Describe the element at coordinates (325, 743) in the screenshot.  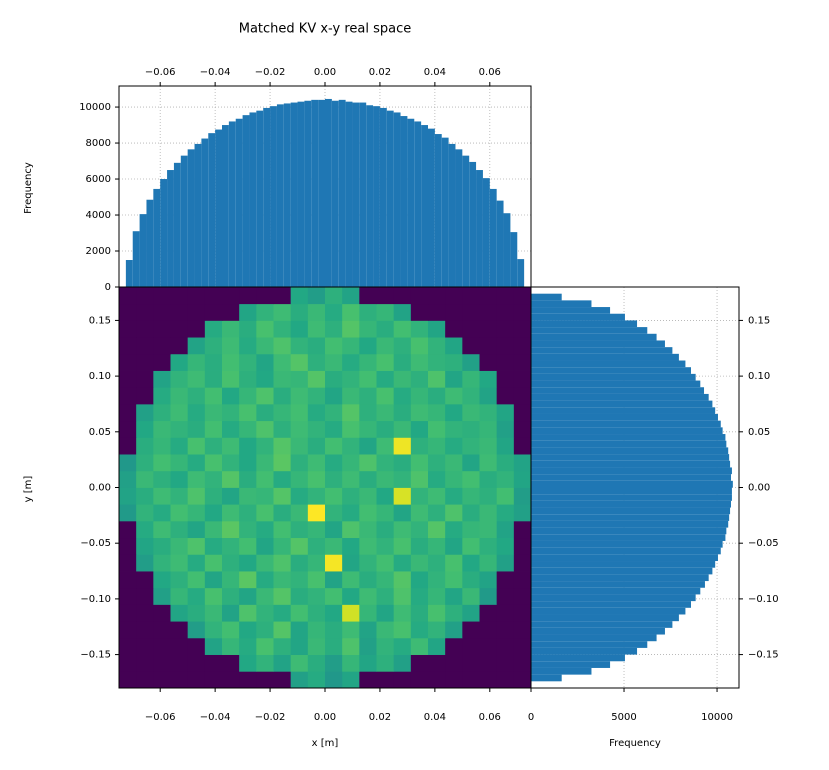
I see `x-axis-label: x [m]` at that location.